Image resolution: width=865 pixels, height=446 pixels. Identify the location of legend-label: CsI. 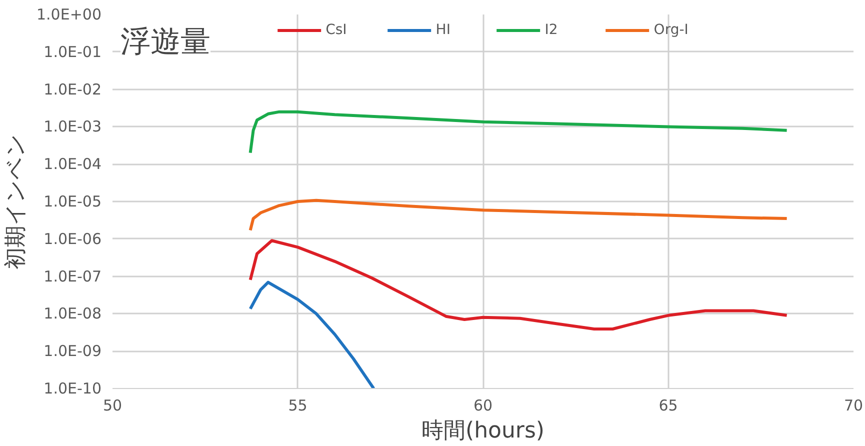
(336, 30).